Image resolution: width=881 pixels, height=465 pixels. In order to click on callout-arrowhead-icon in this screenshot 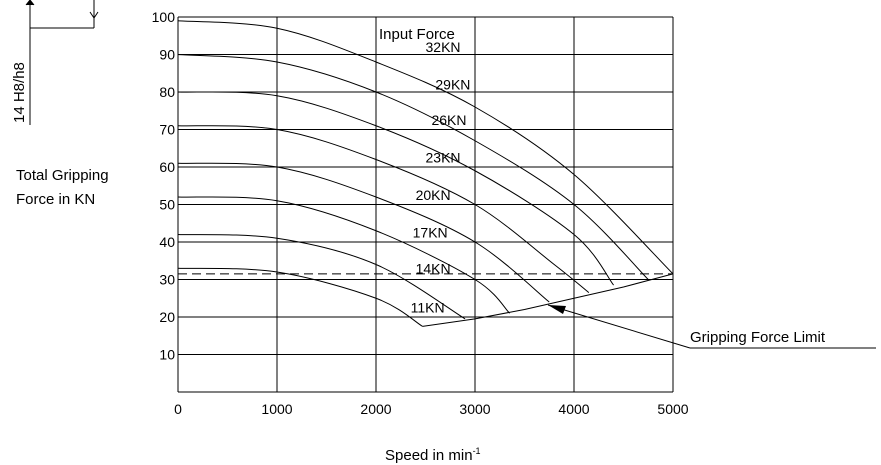, I will do `click(557, 309)`.